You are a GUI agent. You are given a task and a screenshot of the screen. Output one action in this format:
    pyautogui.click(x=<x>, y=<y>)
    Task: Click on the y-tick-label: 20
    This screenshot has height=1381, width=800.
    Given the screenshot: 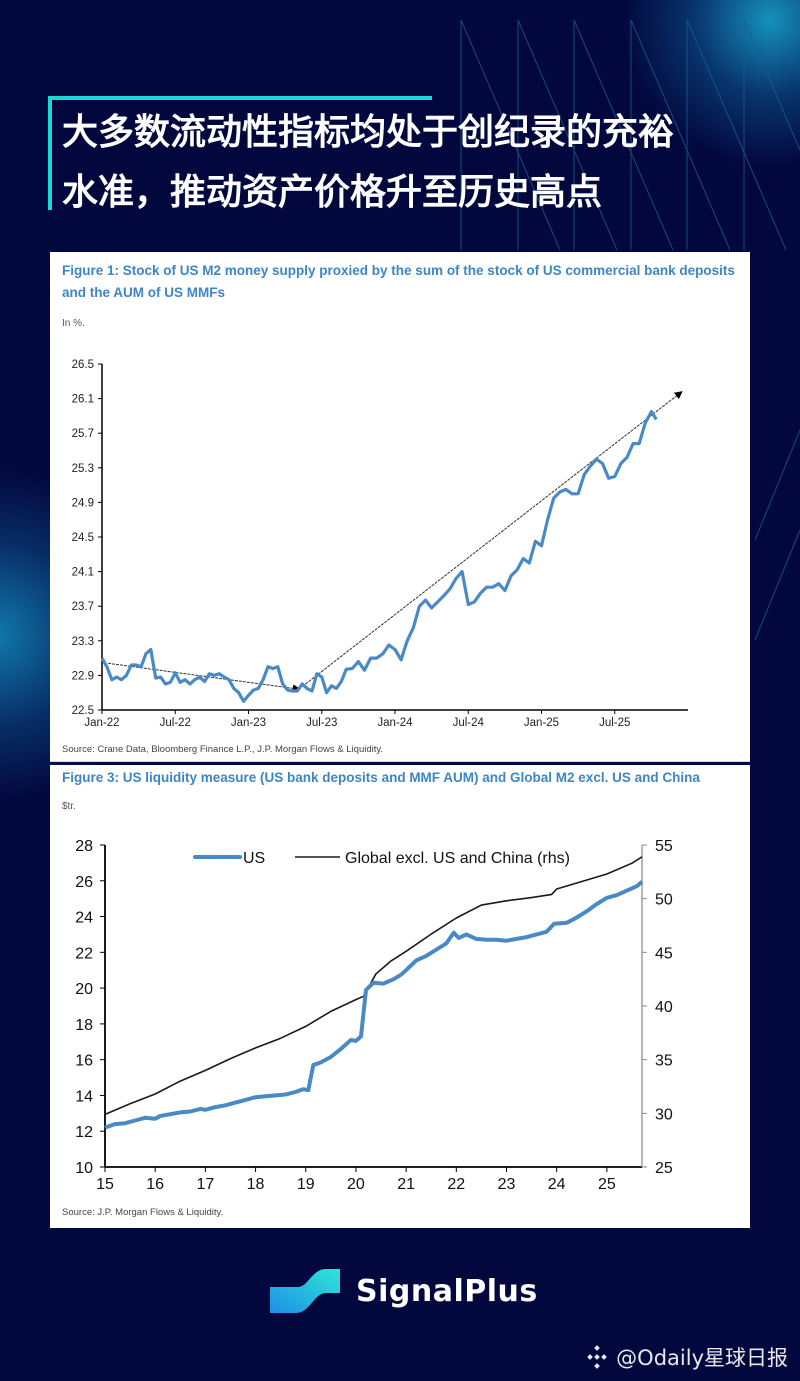 What is the action you would take?
    pyautogui.click(x=84, y=989)
    